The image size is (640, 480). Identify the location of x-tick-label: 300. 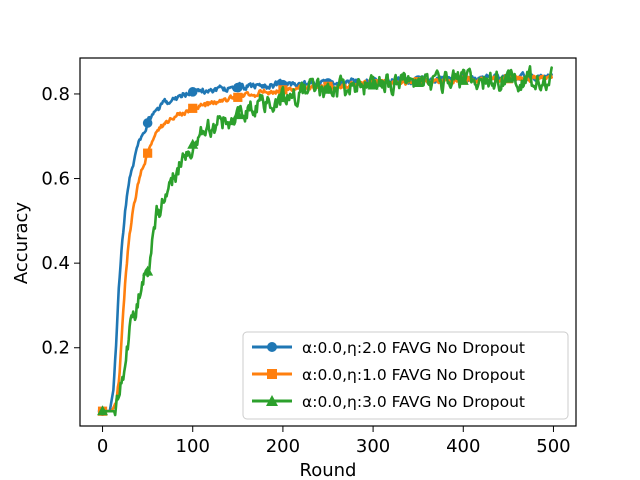
(373, 446).